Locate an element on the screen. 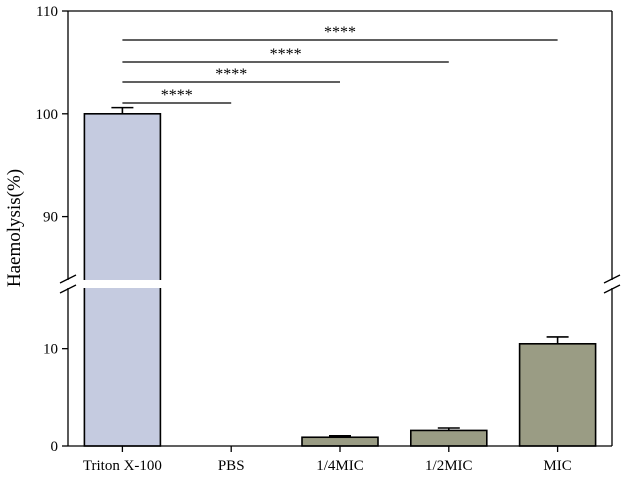 The image size is (624, 479). y-tick-label: 90 is located at coordinates (50, 218).